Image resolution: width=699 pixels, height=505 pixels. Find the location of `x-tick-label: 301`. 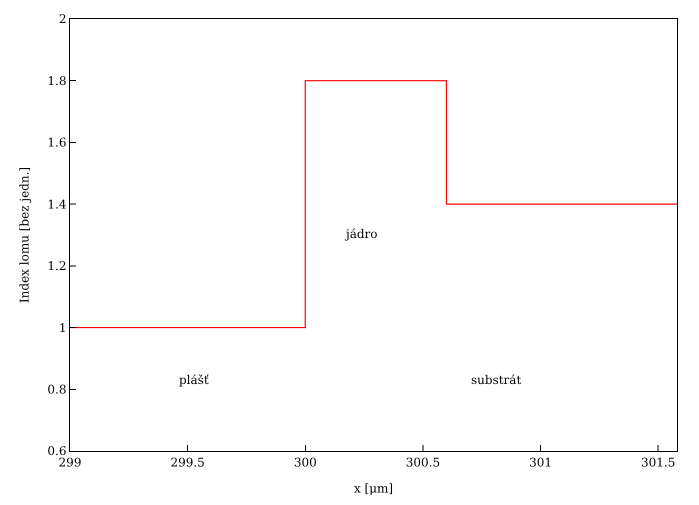

x-tick-label: 301 is located at coordinates (540, 463).